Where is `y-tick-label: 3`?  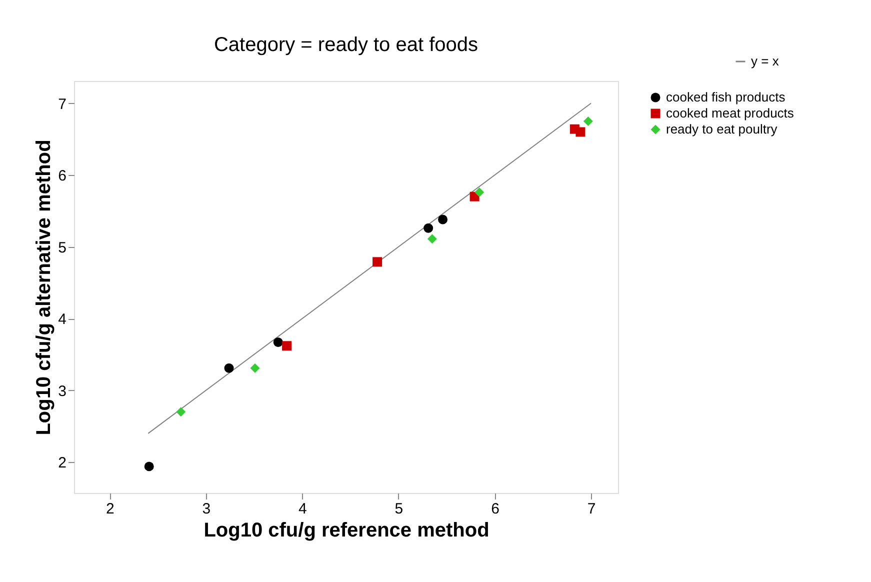 y-tick-label: 3 is located at coordinates (62, 391).